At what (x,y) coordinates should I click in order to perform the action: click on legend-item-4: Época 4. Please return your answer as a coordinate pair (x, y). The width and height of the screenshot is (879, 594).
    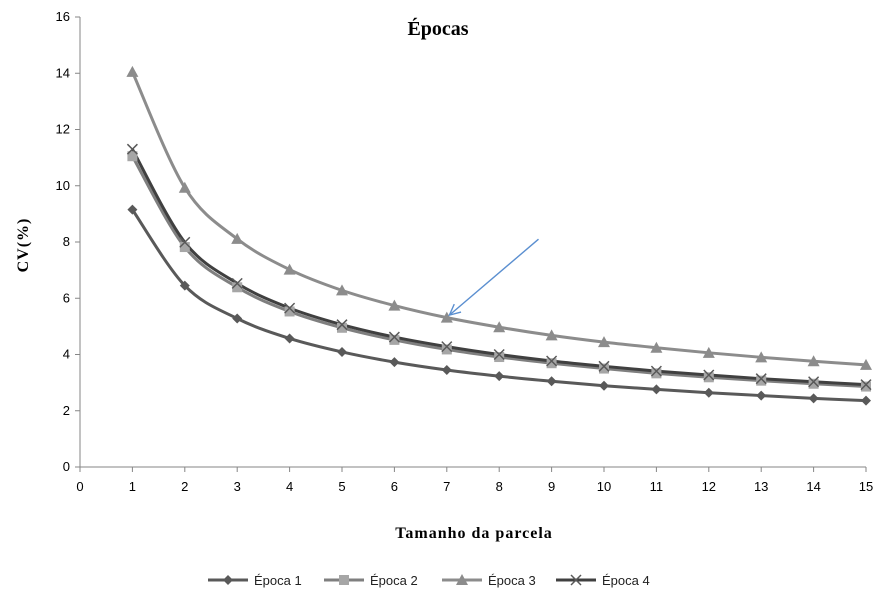
    Looking at the image, I should click on (603, 580).